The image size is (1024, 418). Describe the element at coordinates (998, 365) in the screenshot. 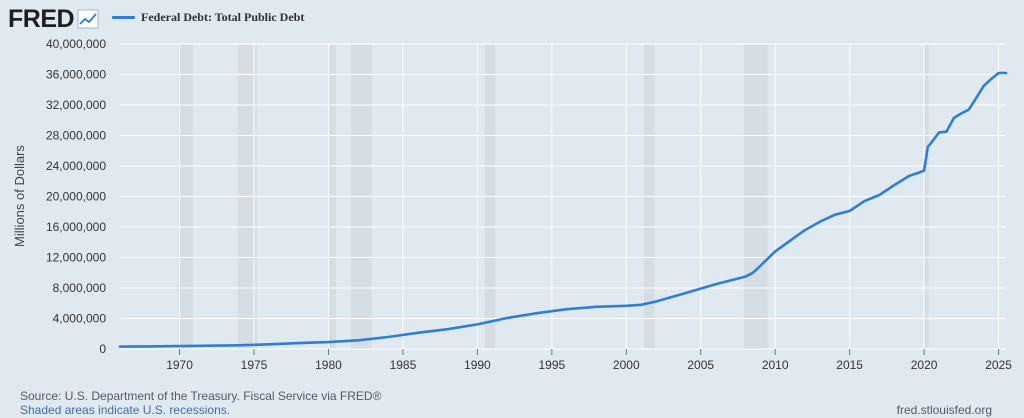

I see `x-tick-label: 2025` at that location.